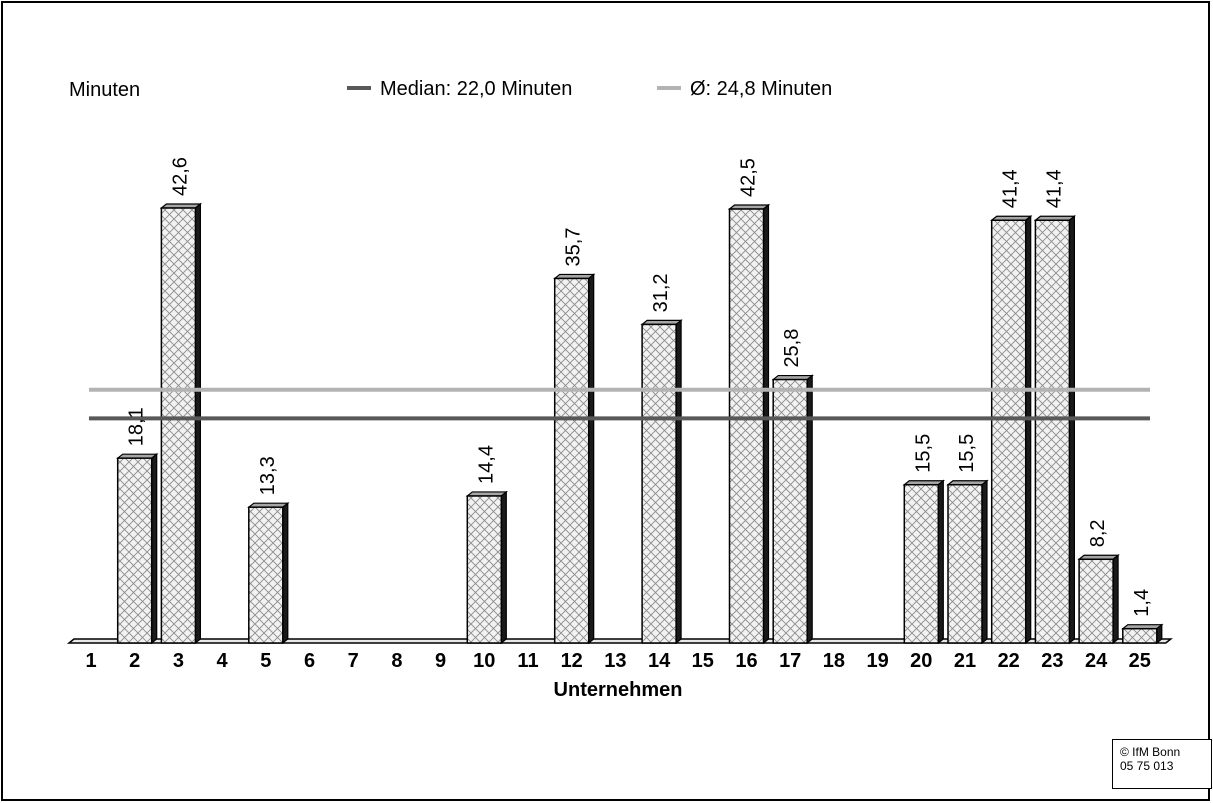 The width and height of the screenshot is (1213, 803). Describe the element at coordinates (1147, 766) in the screenshot. I see `credit-code: 05 75 013` at that location.